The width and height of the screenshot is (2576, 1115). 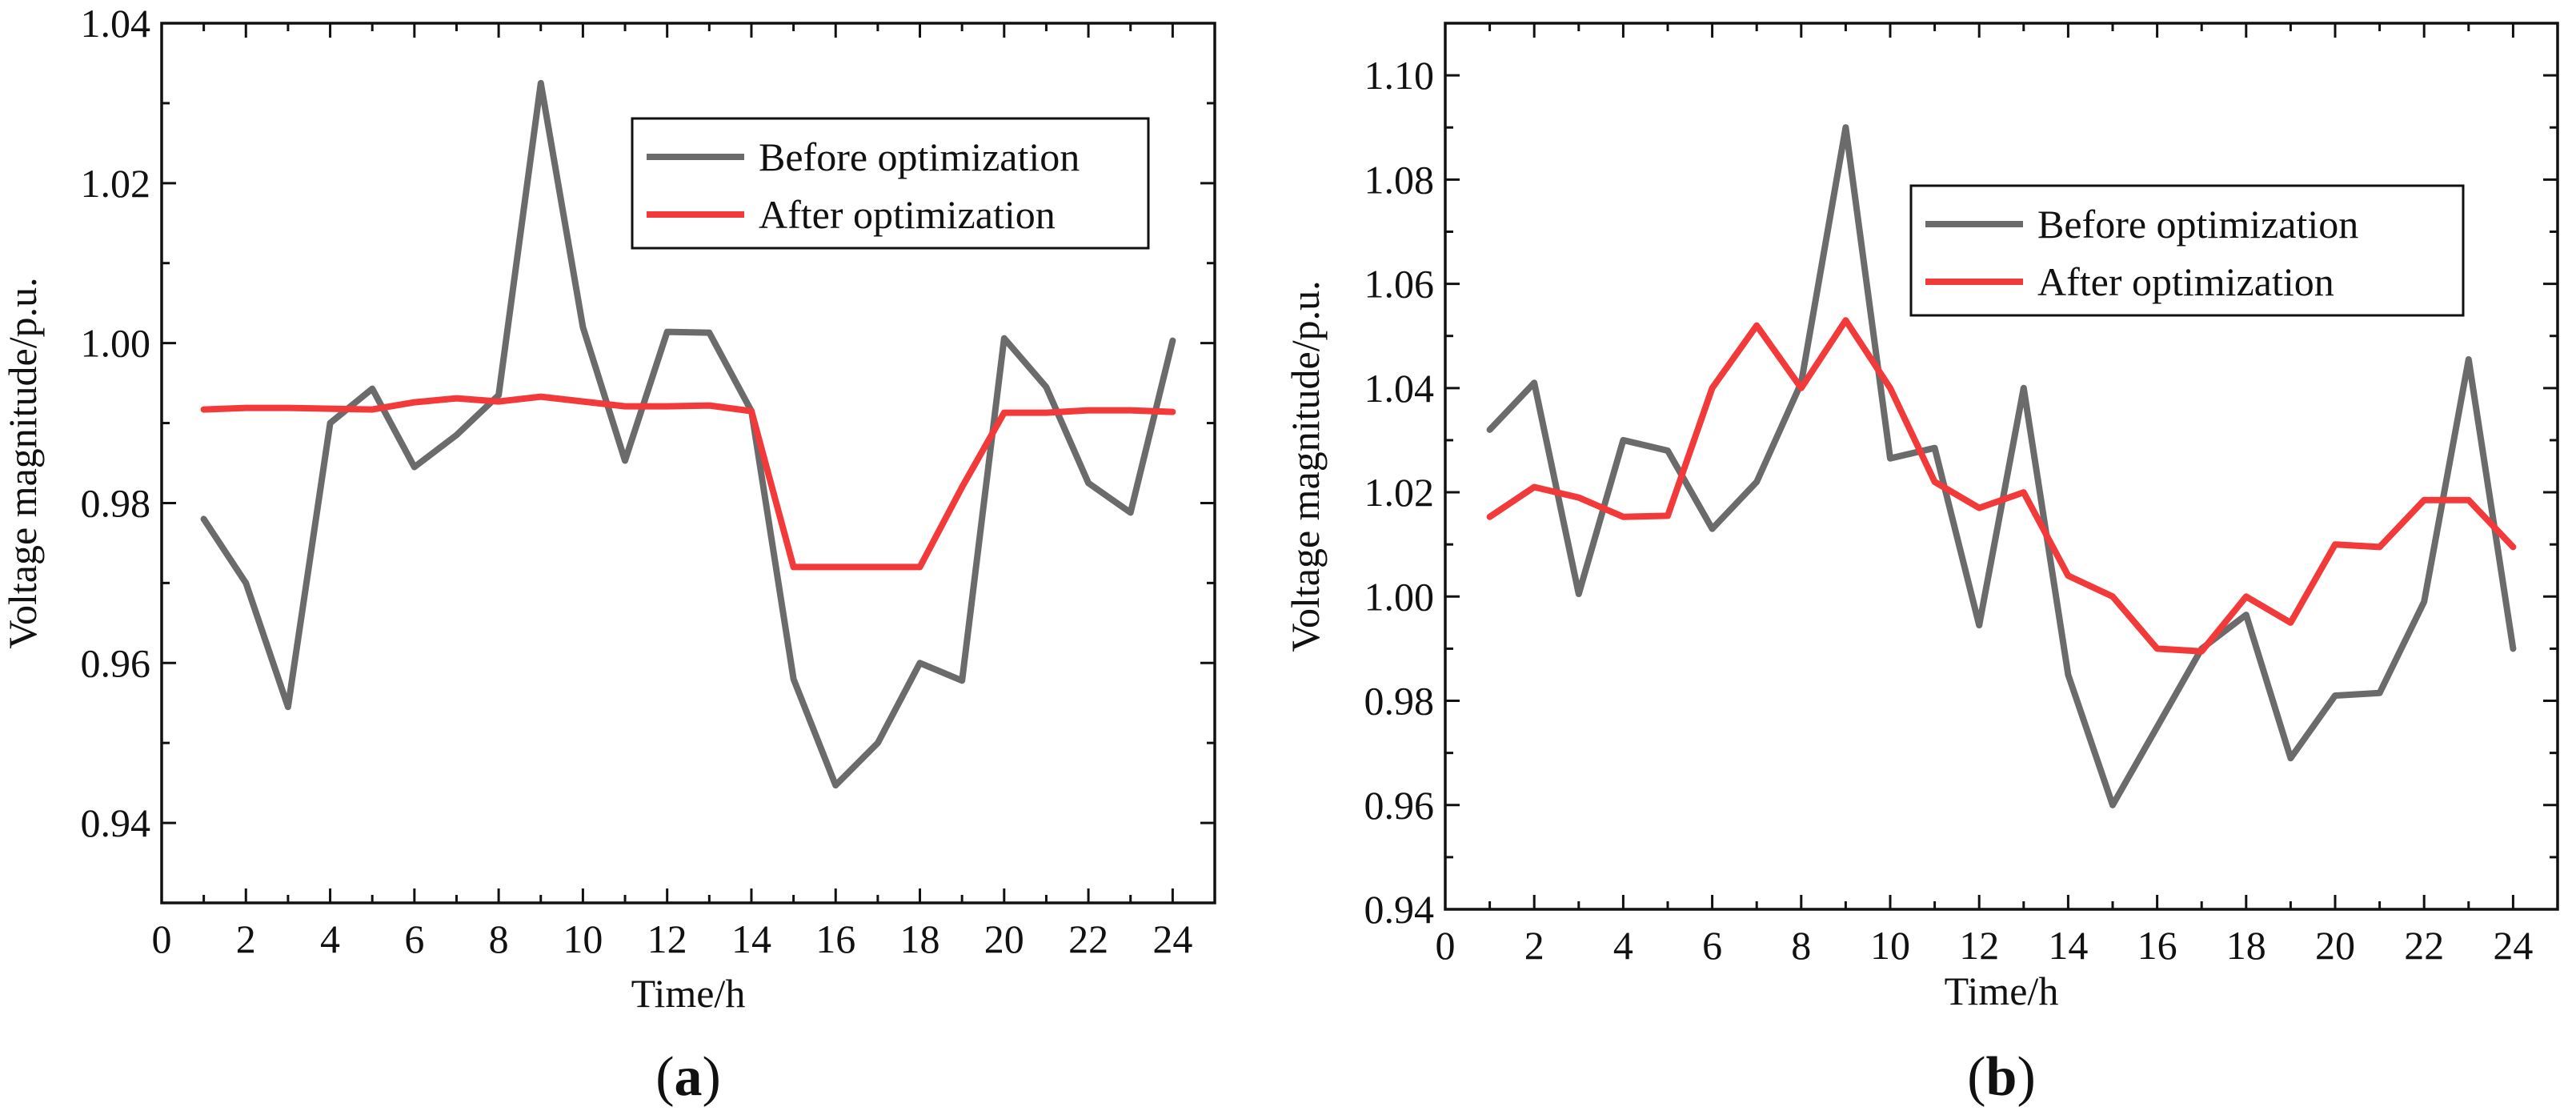 I want to click on panel-label: (b), so click(x=2001, y=1077).